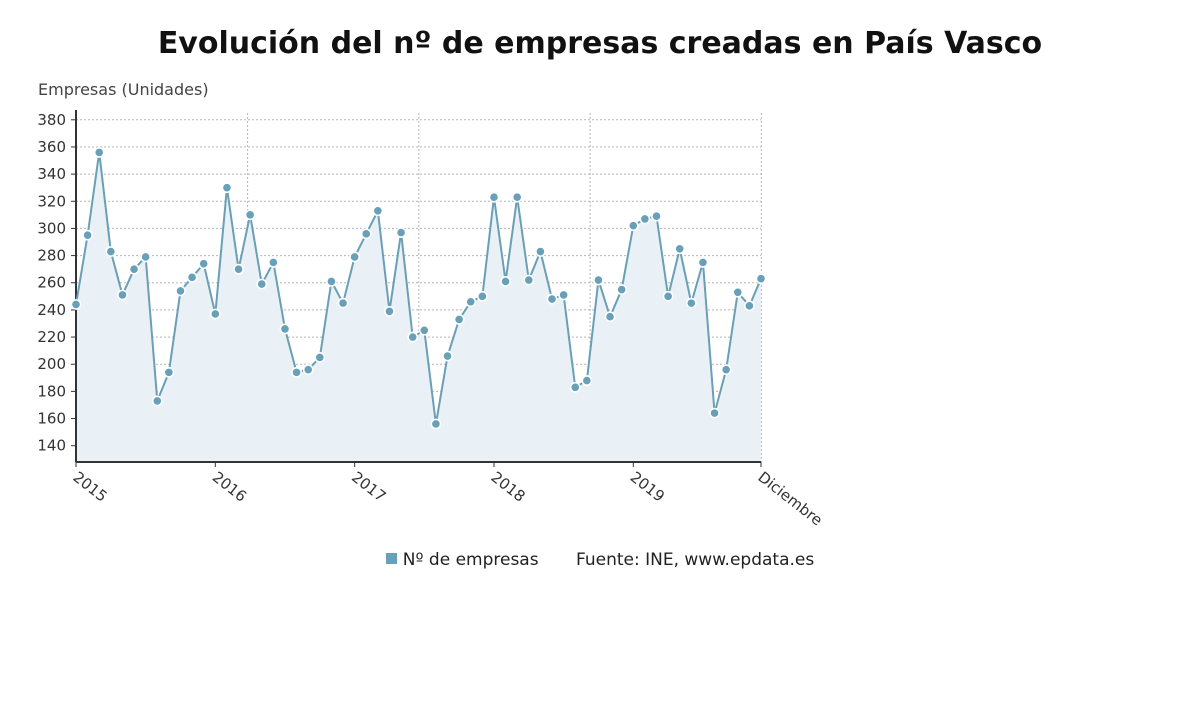  I want to click on y-tick-label: 260, so click(51, 283).